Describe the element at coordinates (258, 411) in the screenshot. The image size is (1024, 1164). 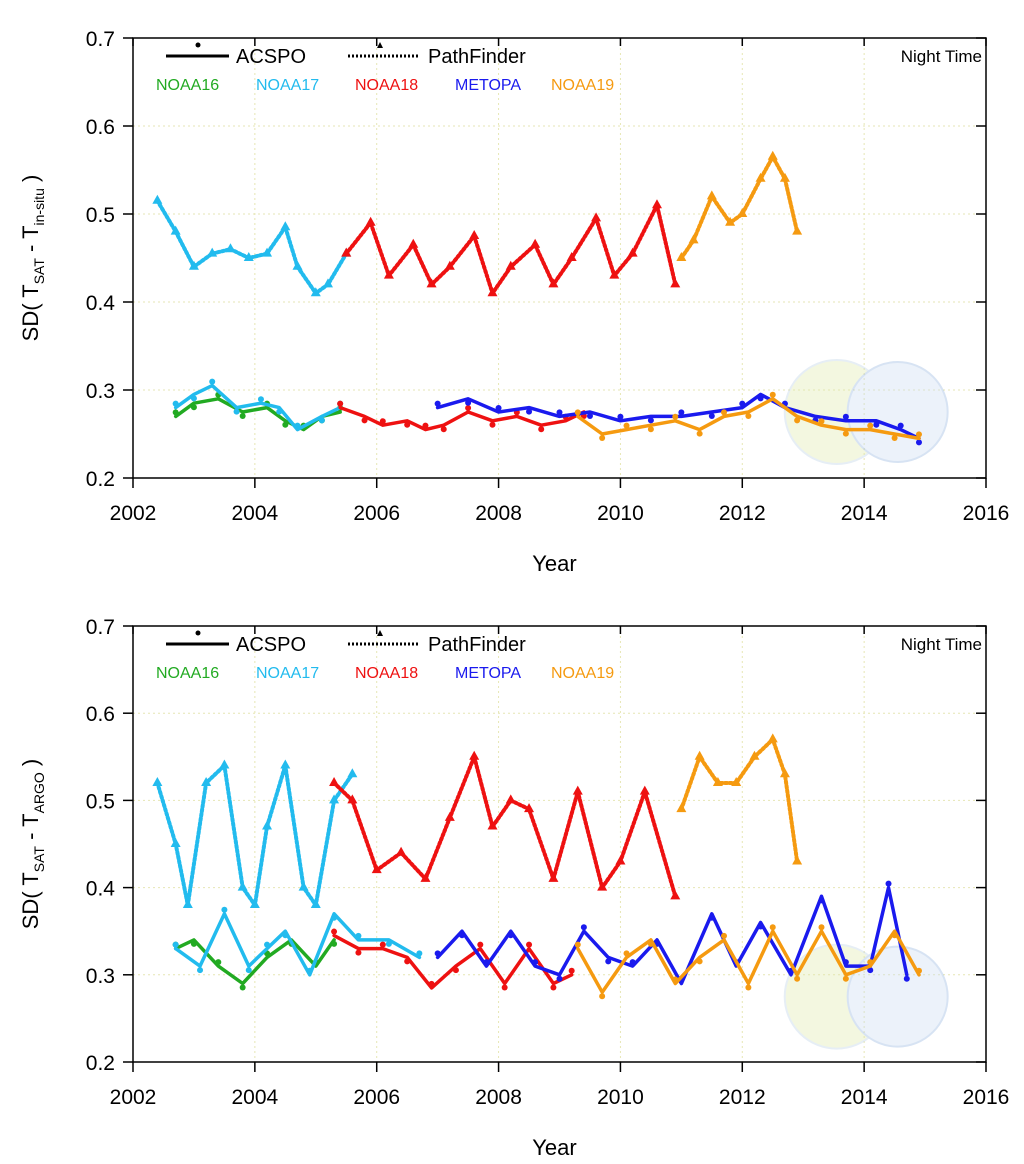
I see `series-noaa16-acspo` at that location.